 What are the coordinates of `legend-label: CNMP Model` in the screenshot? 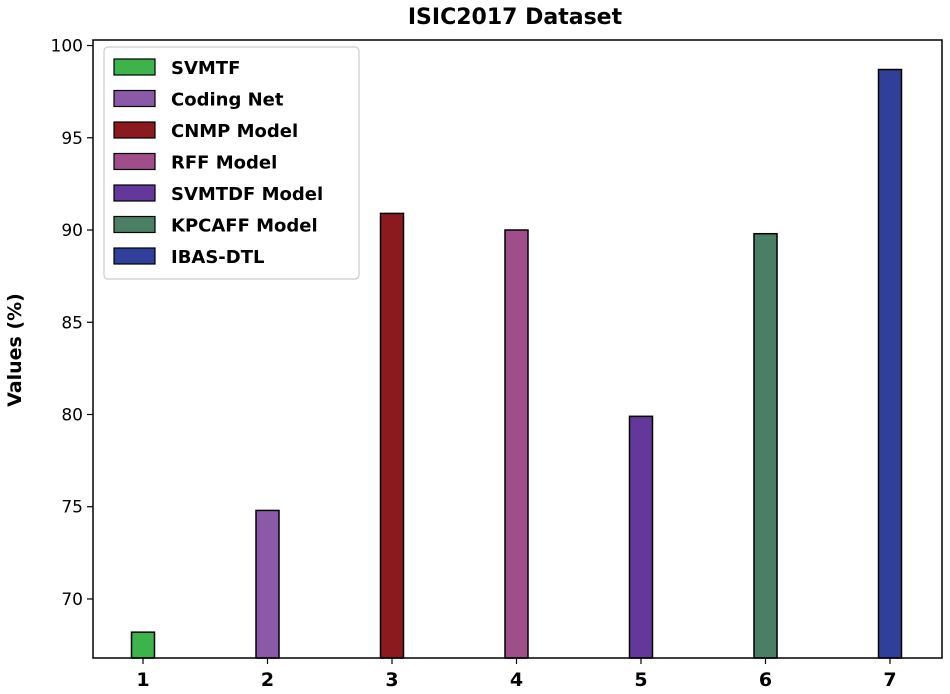 It's located at (234, 131).